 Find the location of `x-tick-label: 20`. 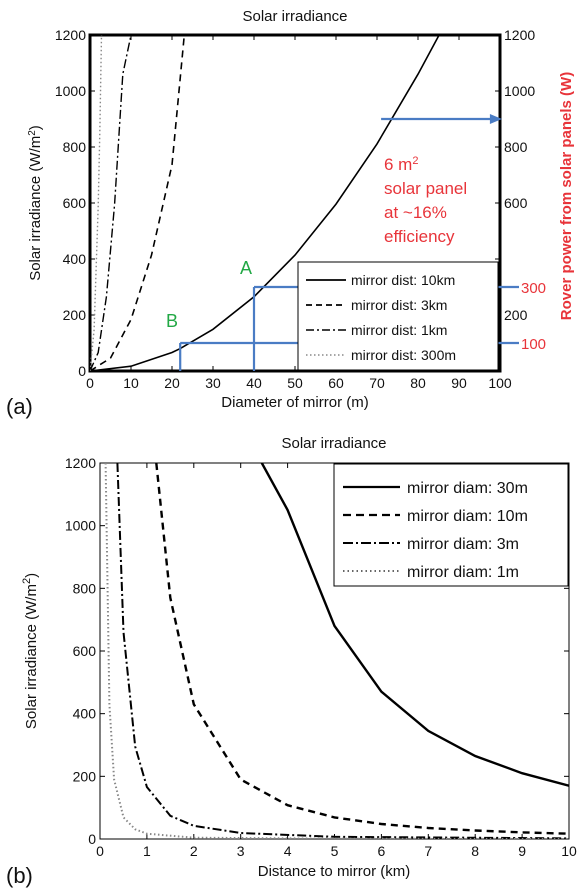

x-tick-label: 20 is located at coordinates (172, 383).